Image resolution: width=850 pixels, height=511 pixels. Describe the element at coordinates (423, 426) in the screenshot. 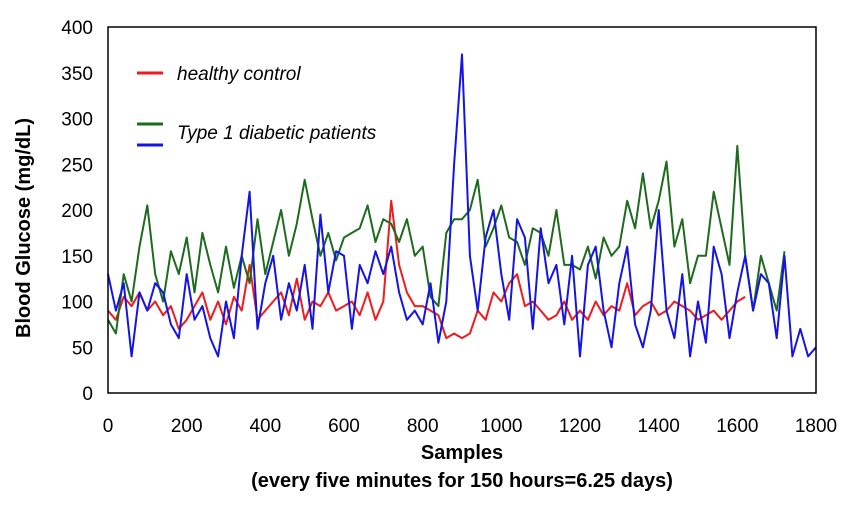

I see `x-tick-label: 800` at that location.